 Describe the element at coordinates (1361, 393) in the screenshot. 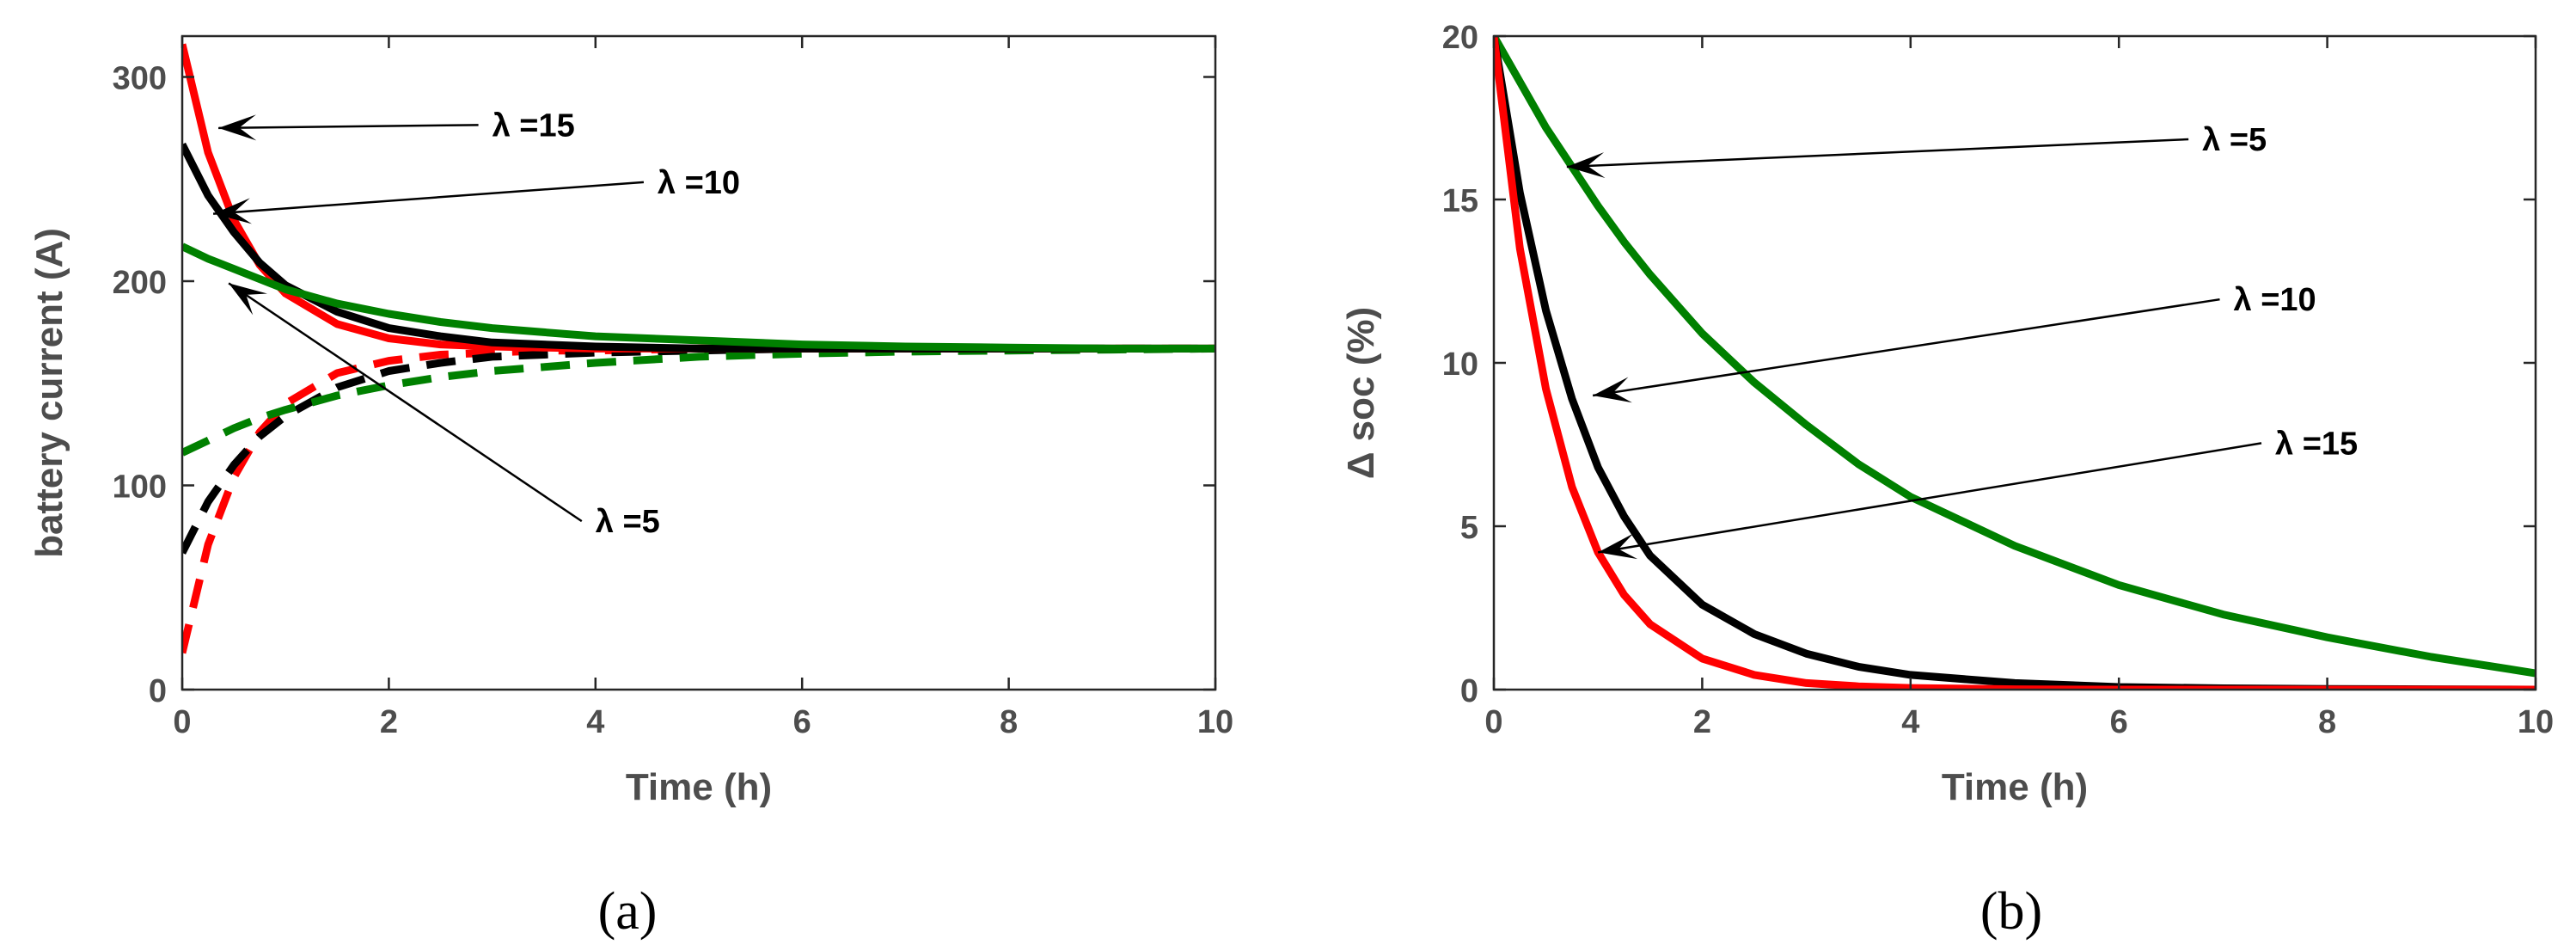

I see `y-axis-label: Δ soc (%)` at that location.